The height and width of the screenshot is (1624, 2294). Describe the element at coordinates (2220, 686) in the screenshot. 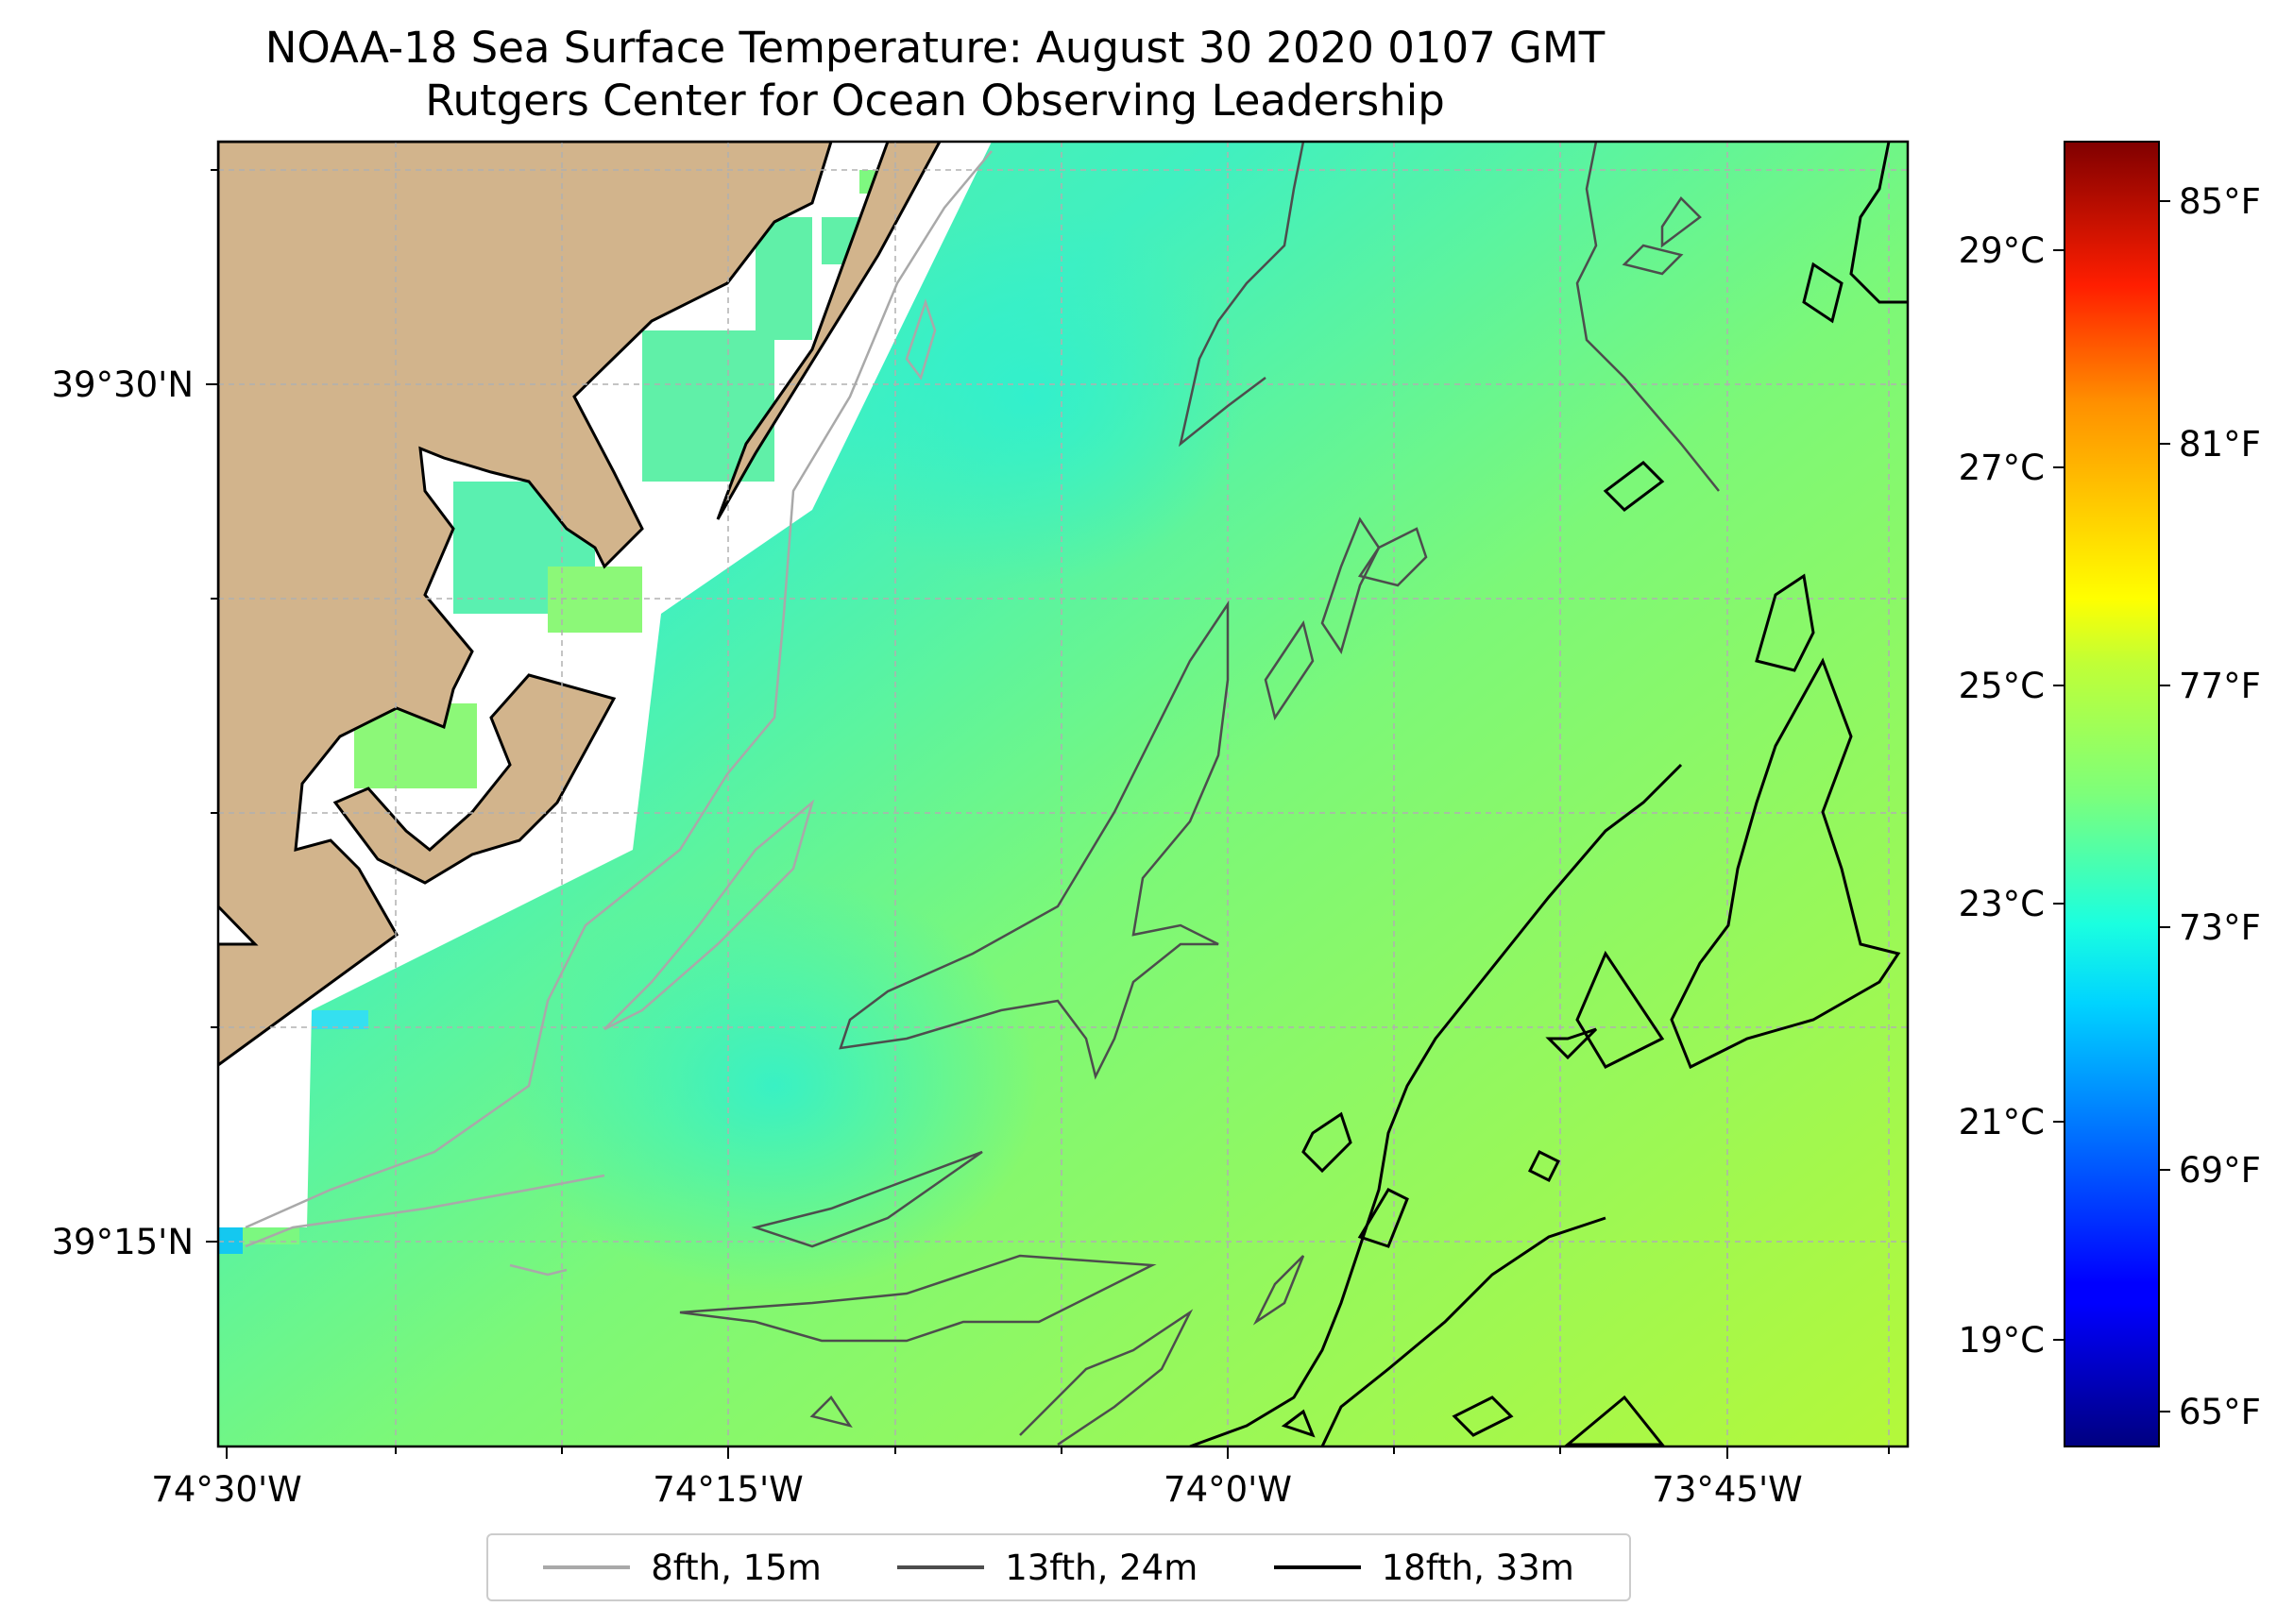

I see `colorbar-fahrenheit-label: 77°F` at that location.